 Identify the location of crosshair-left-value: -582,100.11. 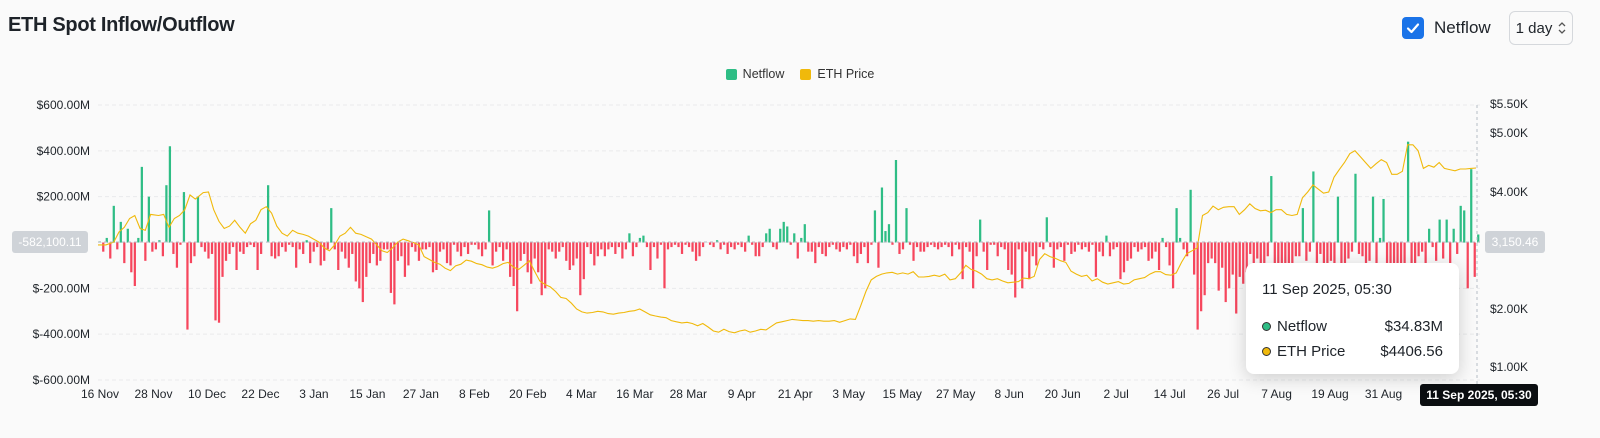
(49, 242).